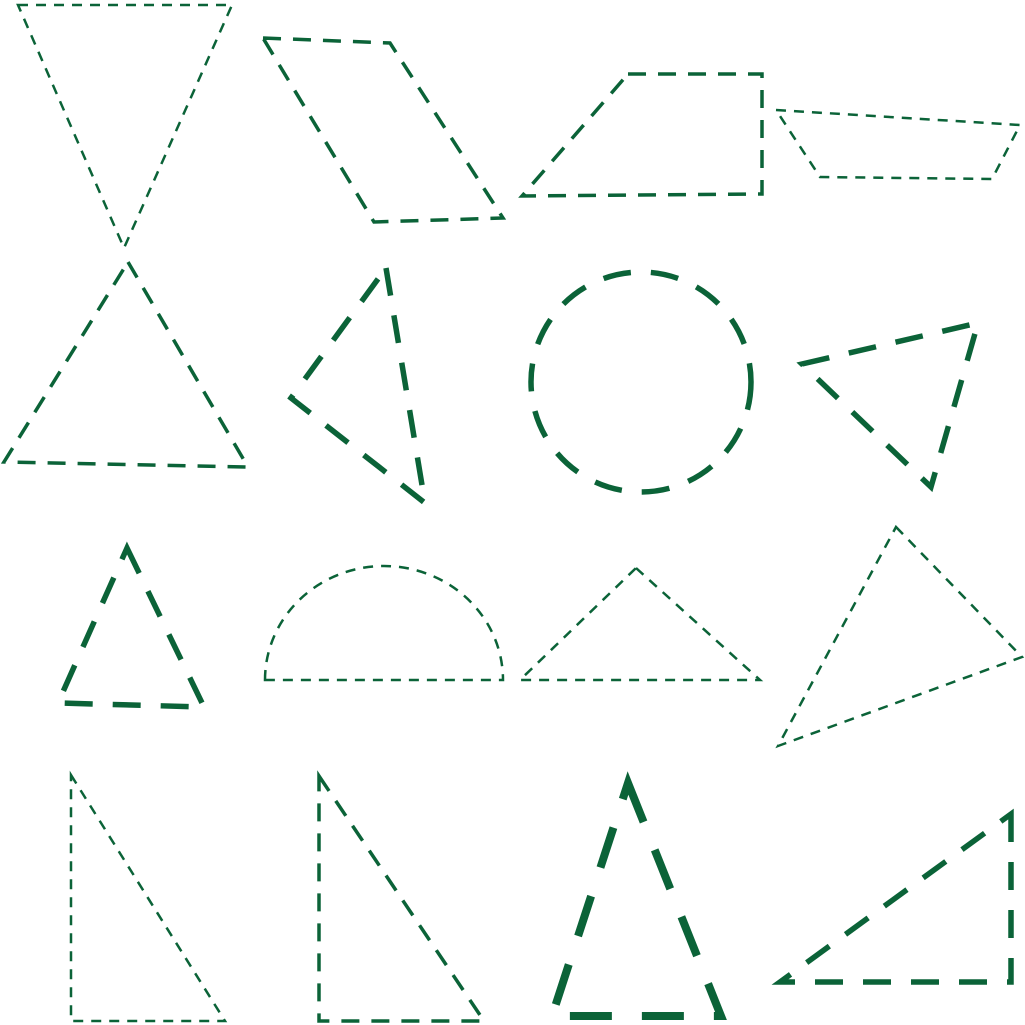  What do you see at coordinates (384, 623) in the screenshot?
I see `semicircle` at bounding box center [384, 623].